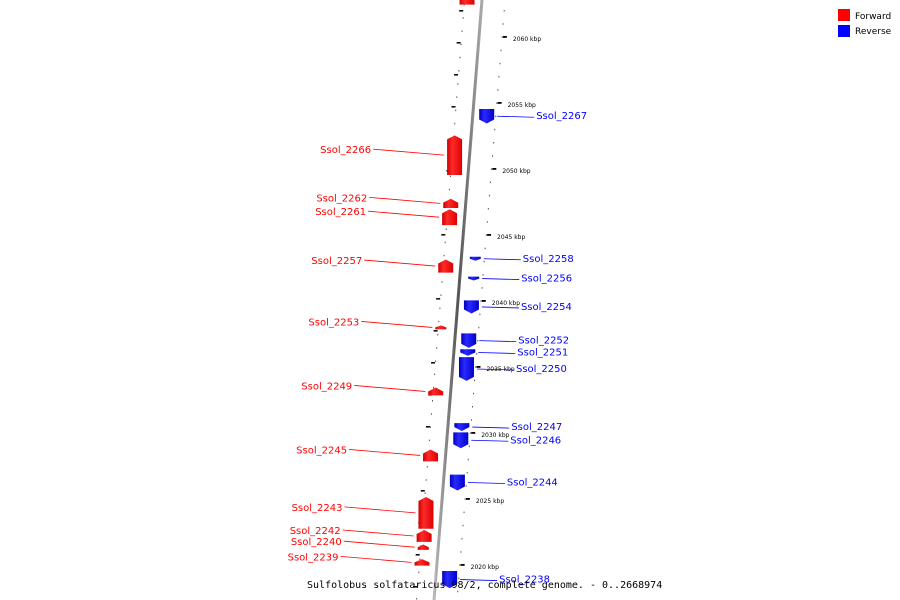 Image resolution: width=900 pixels, height=600 pixels. What do you see at coordinates (345, 150) in the screenshot?
I see `gene-label-ssol-2266: Ssol_2266` at bounding box center [345, 150].